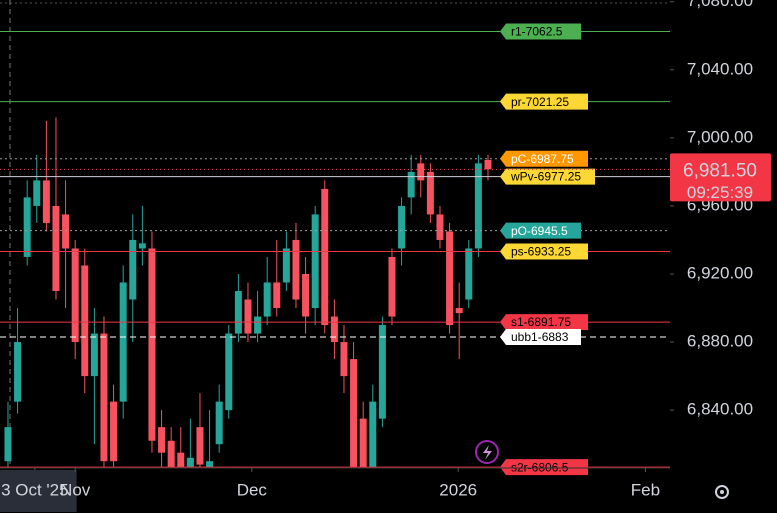 The width and height of the screenshot is (777, 513). I want to click on x-crosshair-label-bg, so click(38, 491).